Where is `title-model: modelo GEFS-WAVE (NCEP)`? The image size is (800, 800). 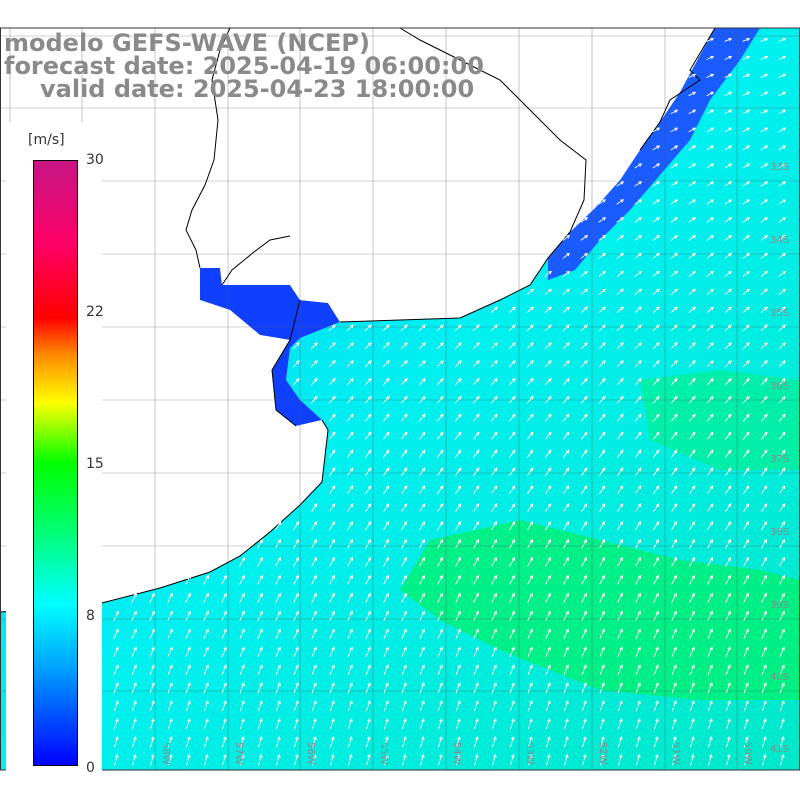 title-model: modelo GEFS-WAVE (NCEP) is located at coordinates (187, 43).